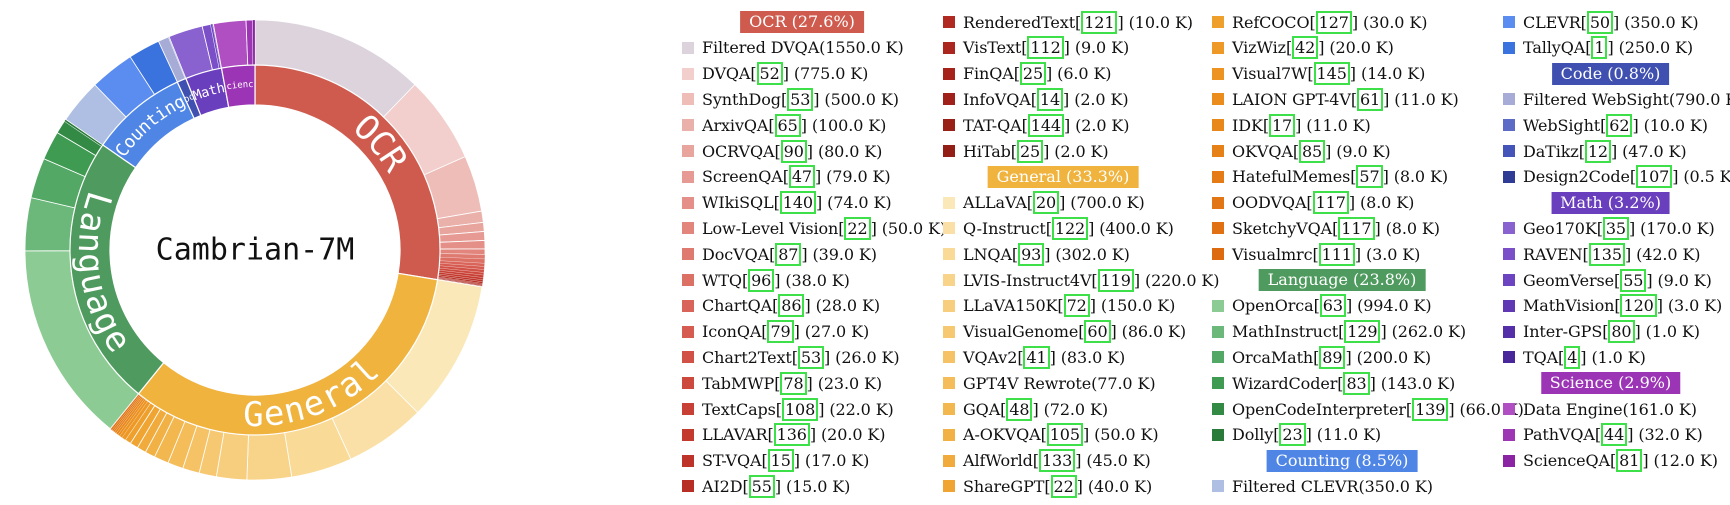  What do you see at coordinates (1160, 22) in the screenshot?
I see `legend-count: (10.0 K)` at bounding box center [1160, 22].